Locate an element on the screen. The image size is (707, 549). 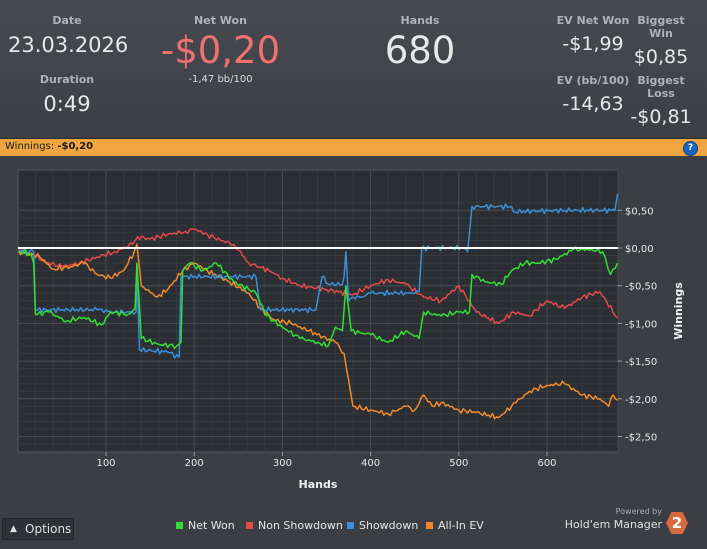
y-tick-label: -$1,00 is located at coordinates (641, 324).